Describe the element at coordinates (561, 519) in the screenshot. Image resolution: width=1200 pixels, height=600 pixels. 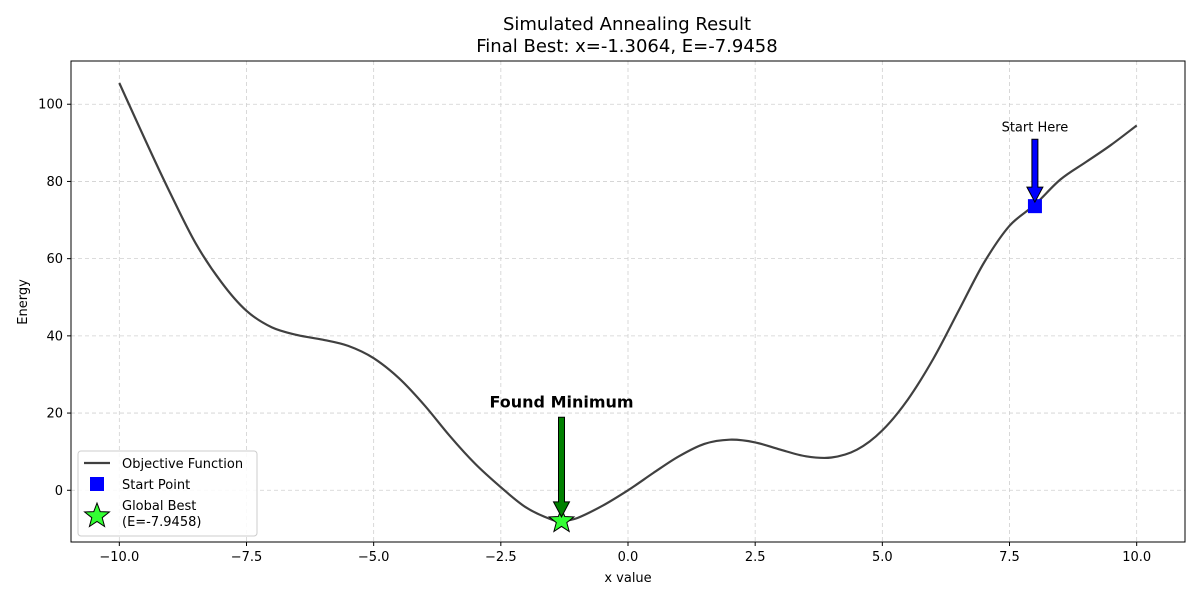
I see `global-best-marker` at that location.